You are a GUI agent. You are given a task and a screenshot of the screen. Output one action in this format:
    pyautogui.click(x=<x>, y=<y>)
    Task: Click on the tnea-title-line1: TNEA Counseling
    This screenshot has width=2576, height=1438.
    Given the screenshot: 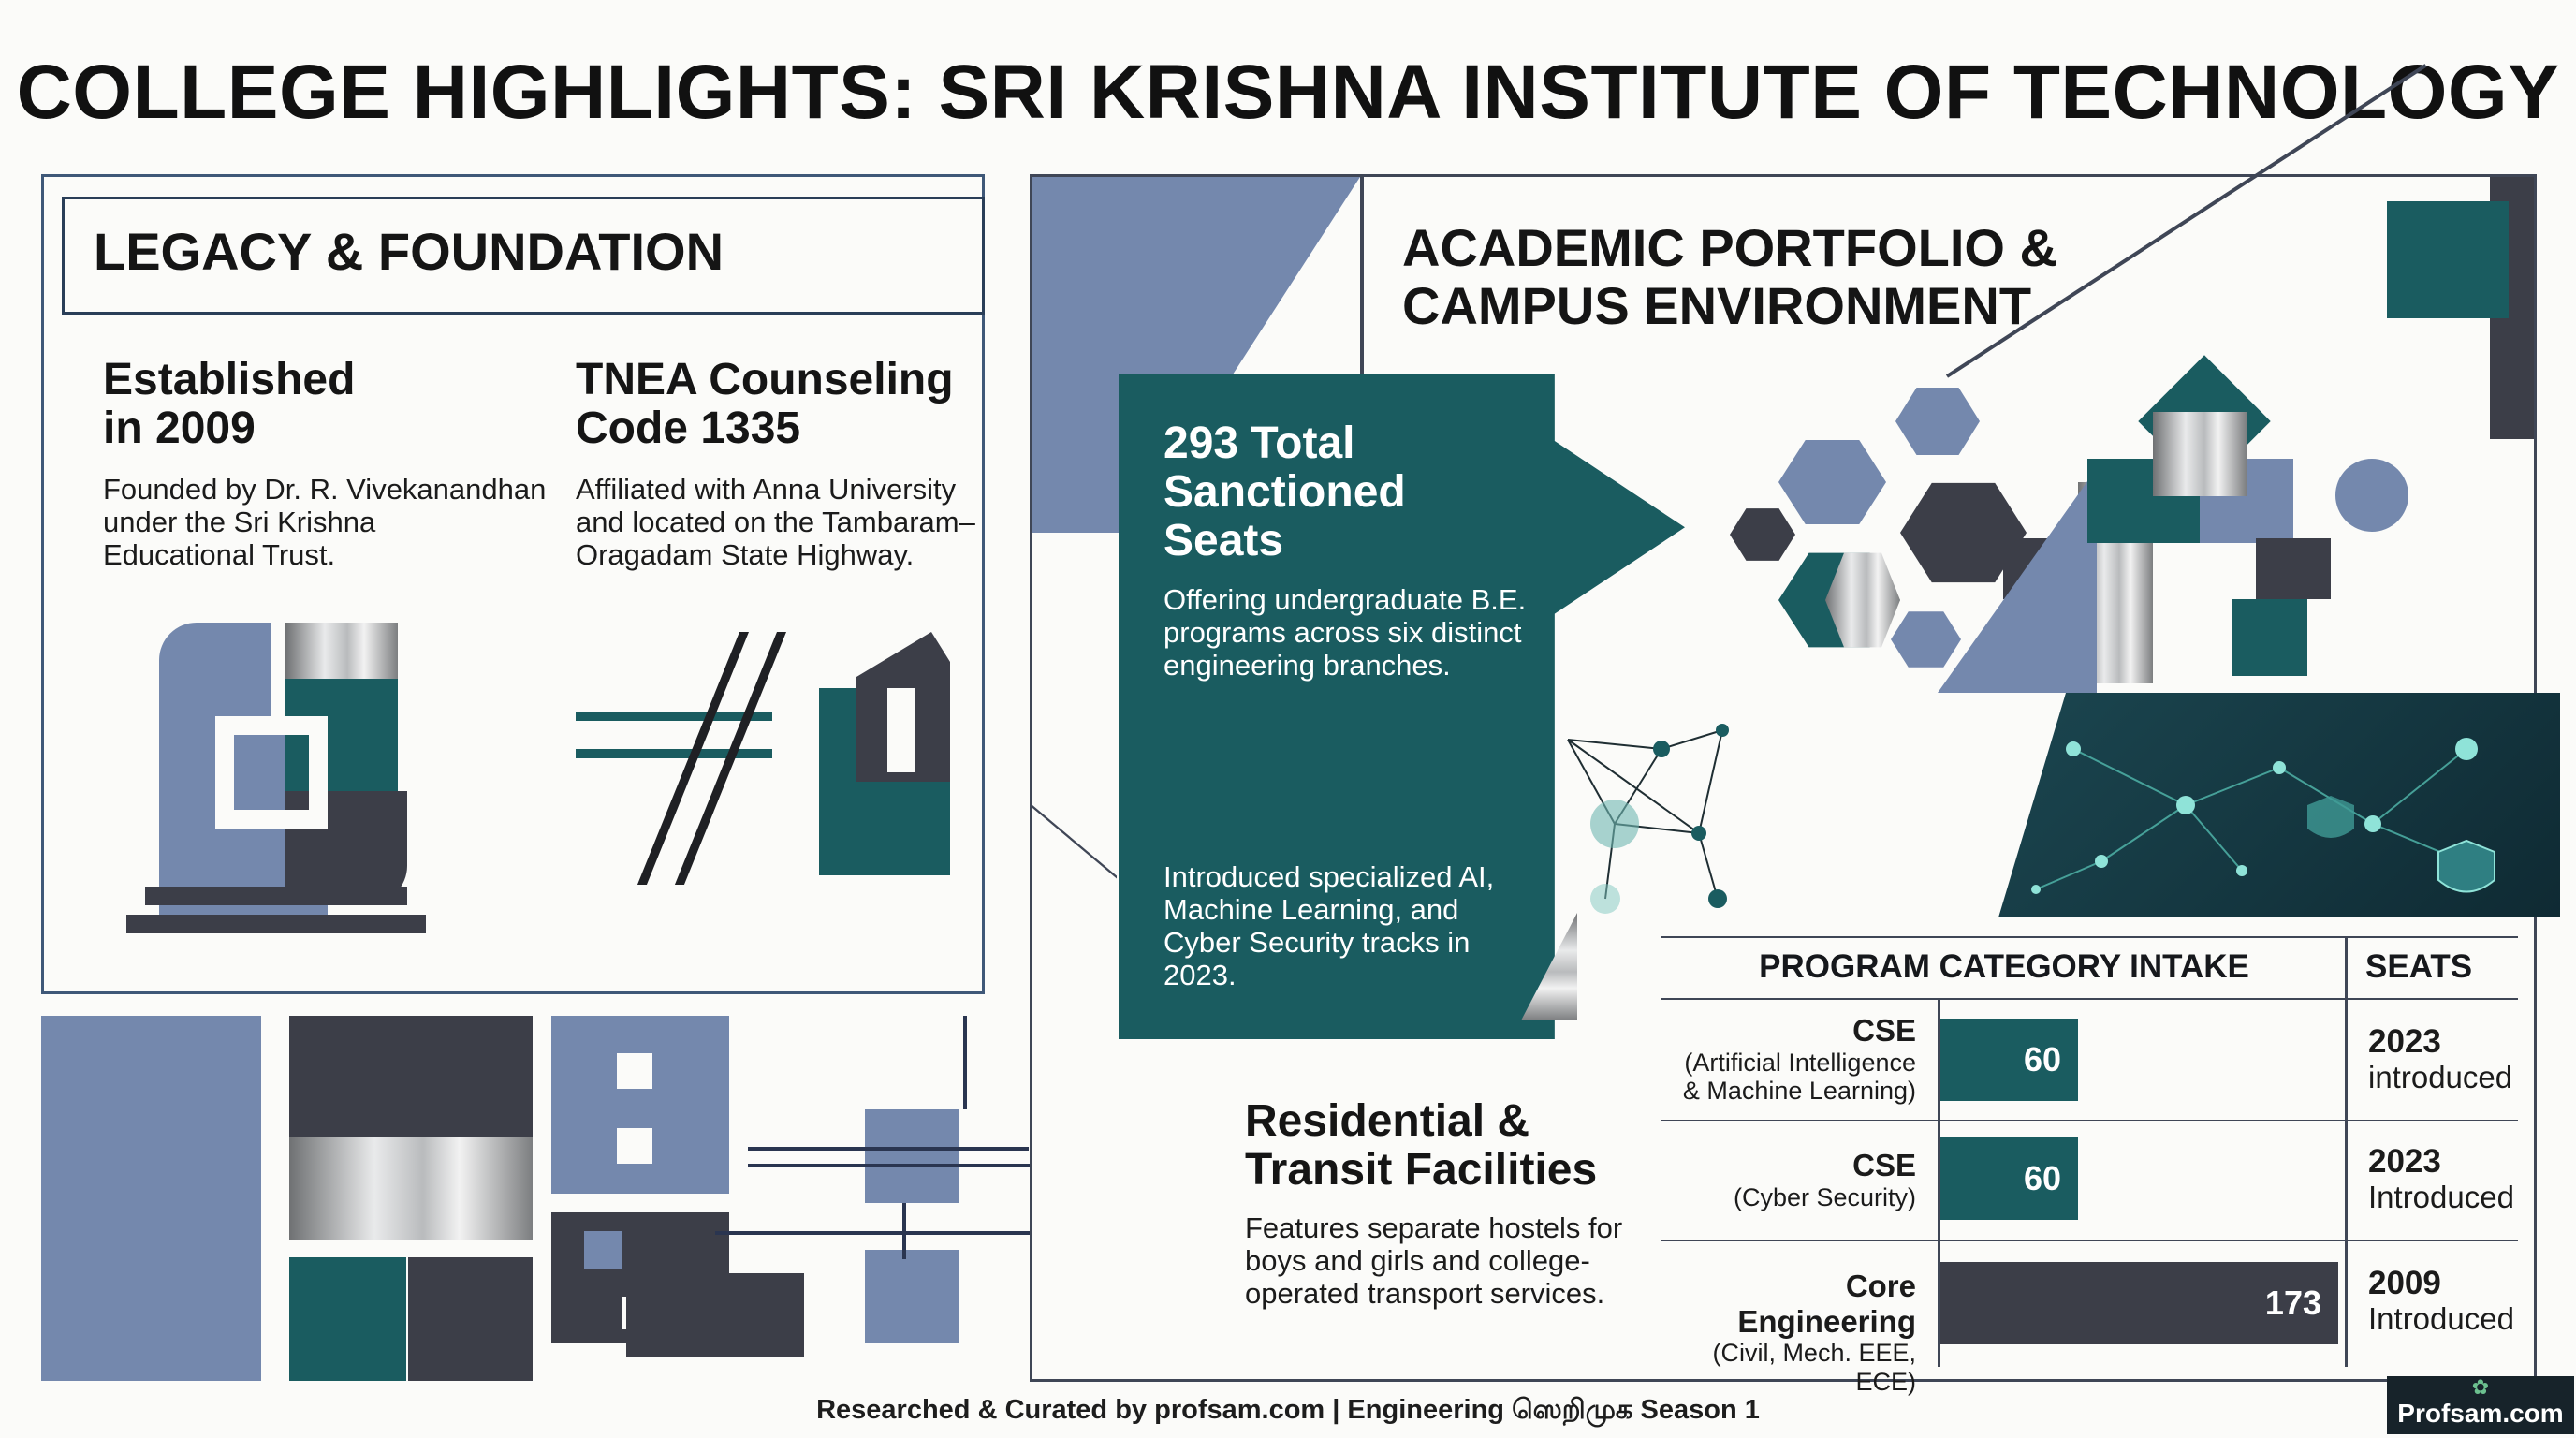 What is the action you would take?
    pyautogui.click(x=765, y=379)
    